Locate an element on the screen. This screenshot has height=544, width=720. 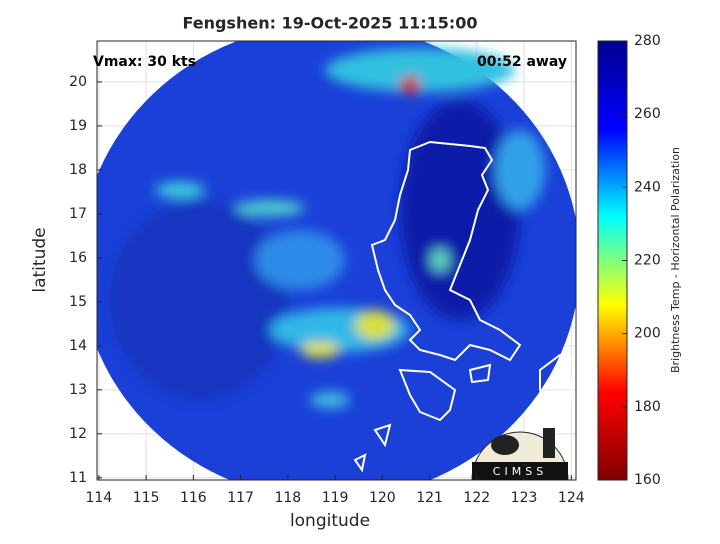
y-tick-label: 20 is located at coordinates (78, 82).